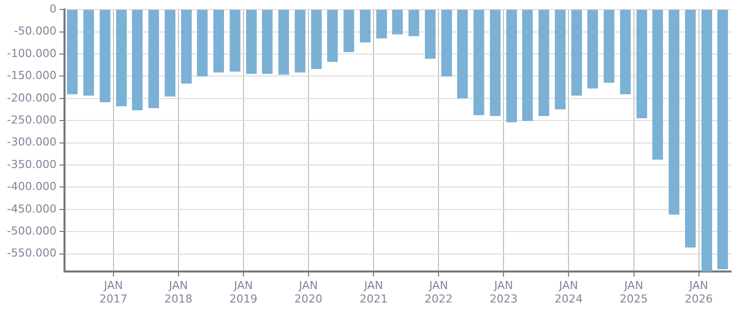 The height and width of the screenshot is (313, 751). Describe the element at coordinates (31, 142) in the screenshot. I see `y-tick-label: -300.000` at that location.